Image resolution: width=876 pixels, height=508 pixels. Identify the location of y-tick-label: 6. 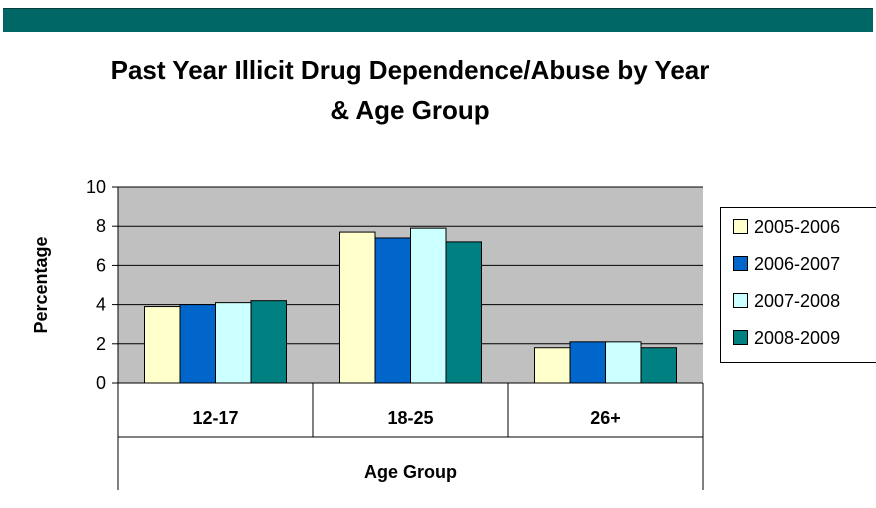
(101, 265).